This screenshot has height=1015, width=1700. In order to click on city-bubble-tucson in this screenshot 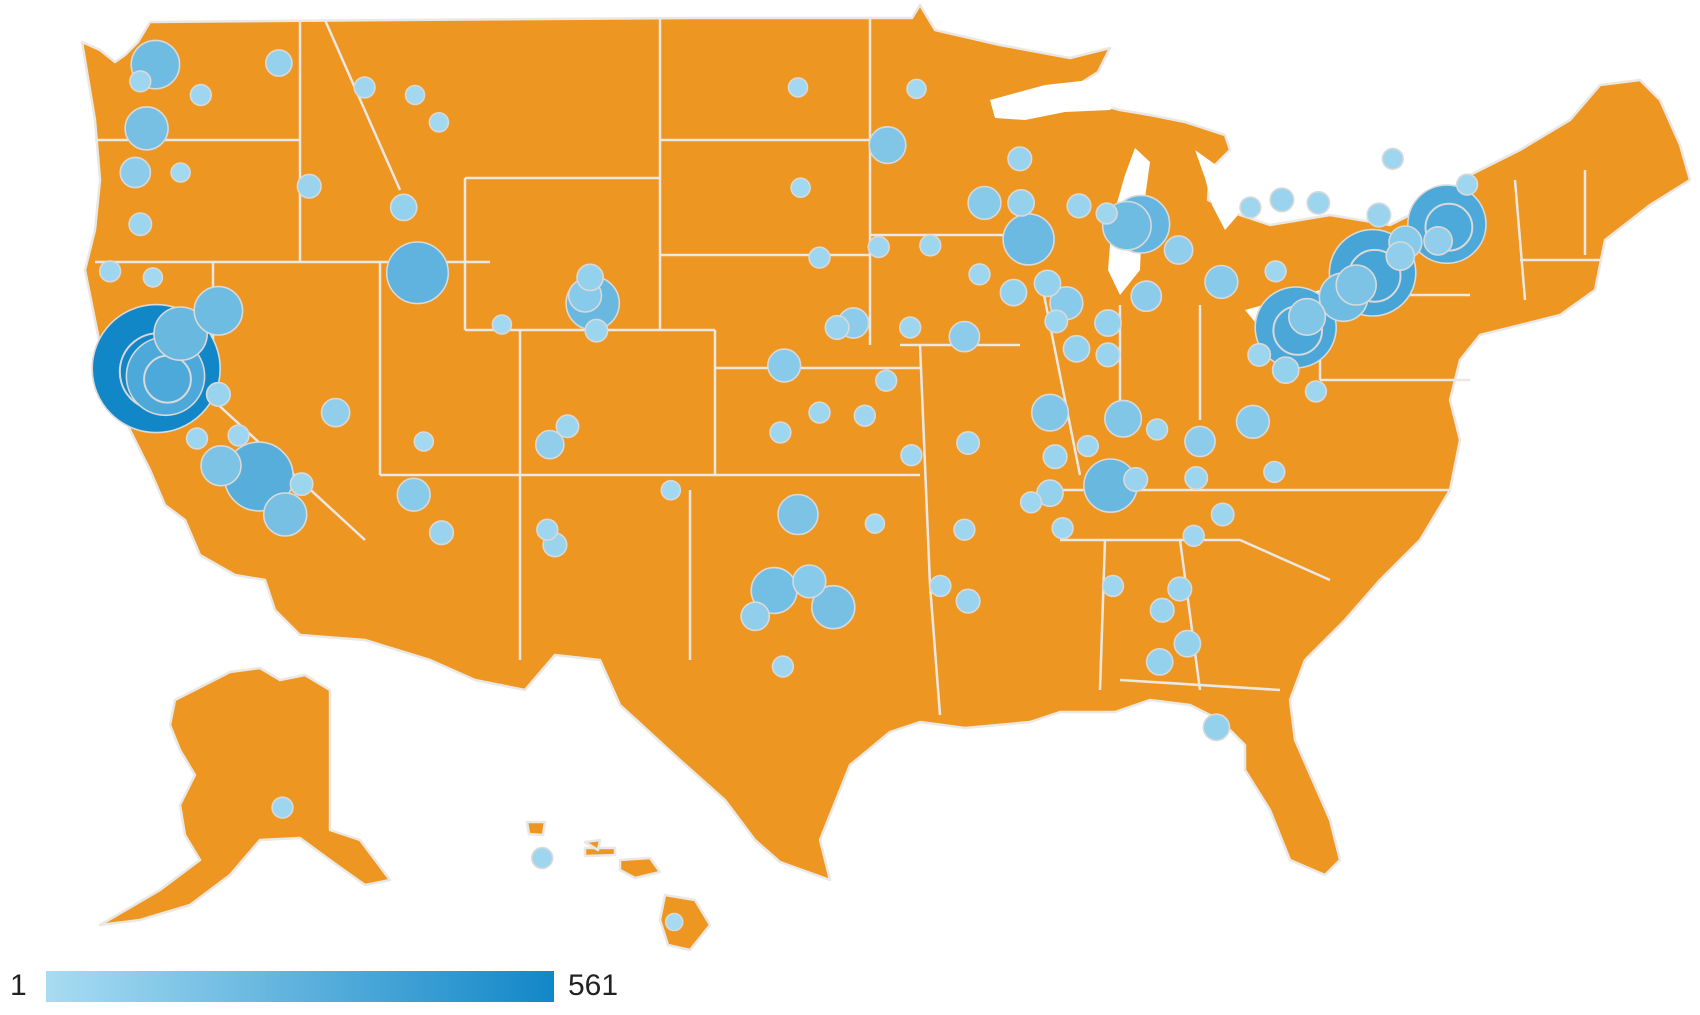, I will do `click(441, 533)`.